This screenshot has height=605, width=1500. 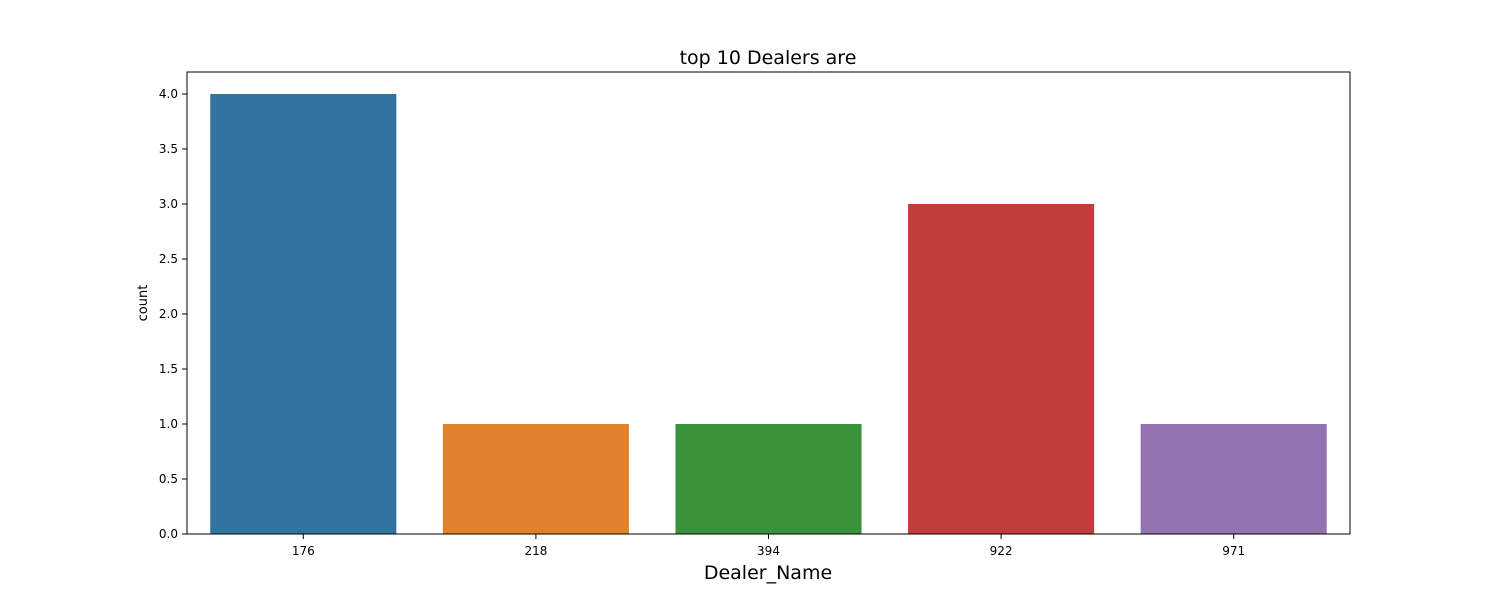 I want to click on x-tick-label: 394, so click(x=768, y=551).